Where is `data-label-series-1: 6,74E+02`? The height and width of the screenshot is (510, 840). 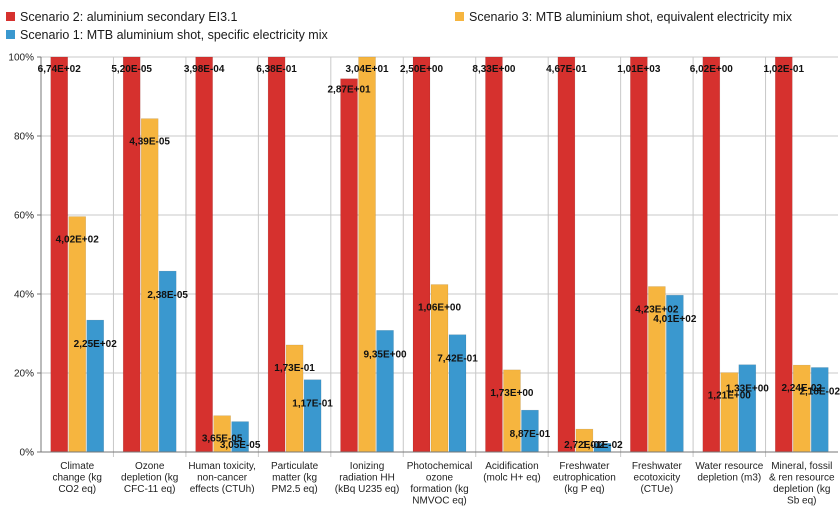 data-label-series-1: 6,74E+02 is located at coordinates (60, 69).